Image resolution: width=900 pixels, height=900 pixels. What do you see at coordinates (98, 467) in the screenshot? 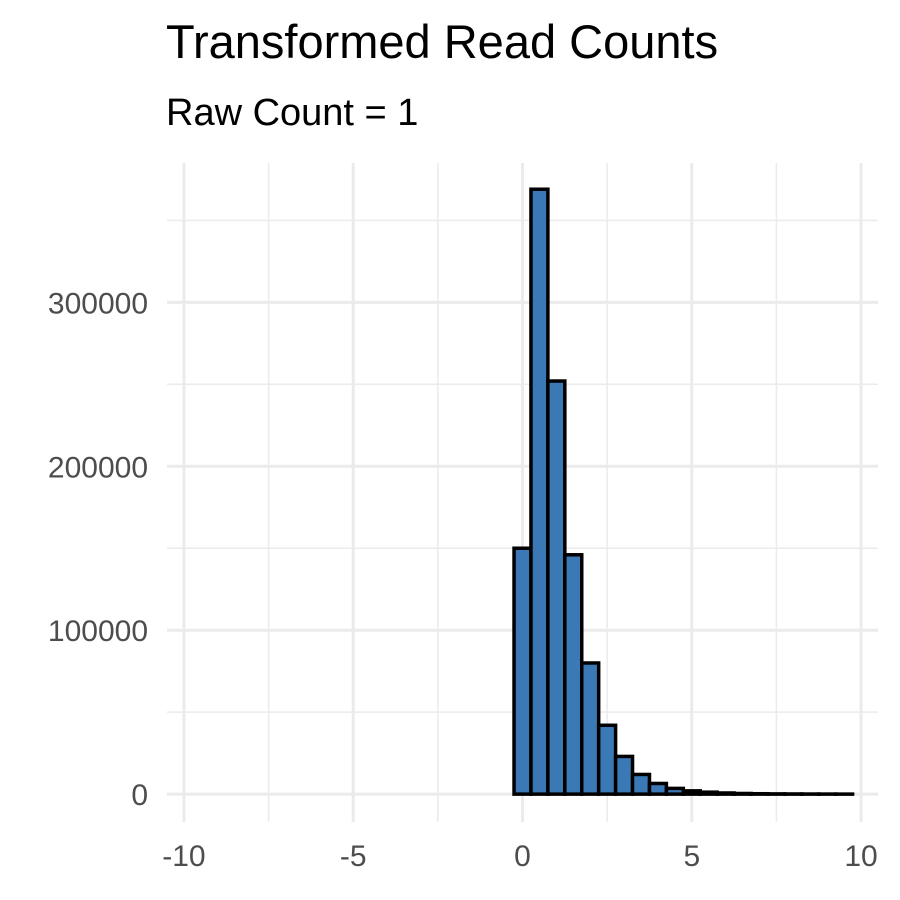
I see `y-tick-label: 200000` at bounding box center [98, 467].